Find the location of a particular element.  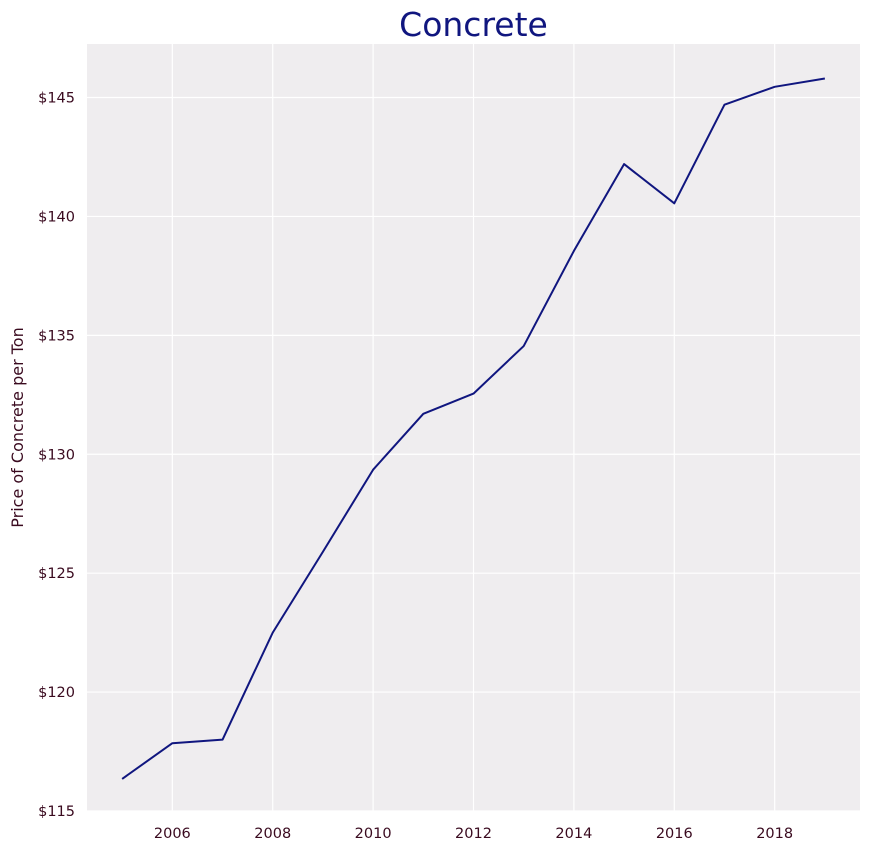

y-tick-label: $140 is located at coordinates (56, 217).